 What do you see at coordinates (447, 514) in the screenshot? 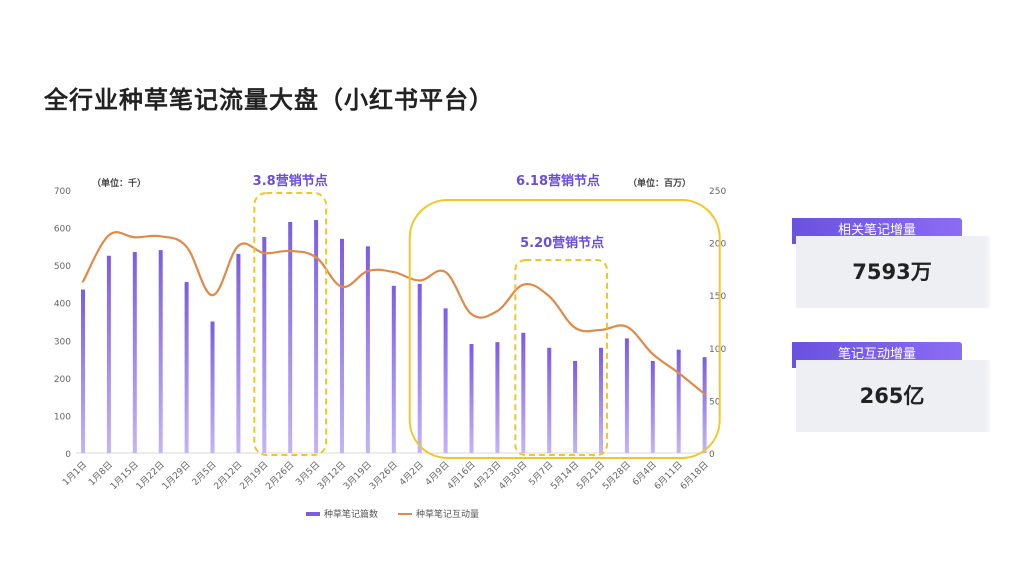
I see `legend-label-line: 种草笔记互动量` at bounding box center [447, 514].